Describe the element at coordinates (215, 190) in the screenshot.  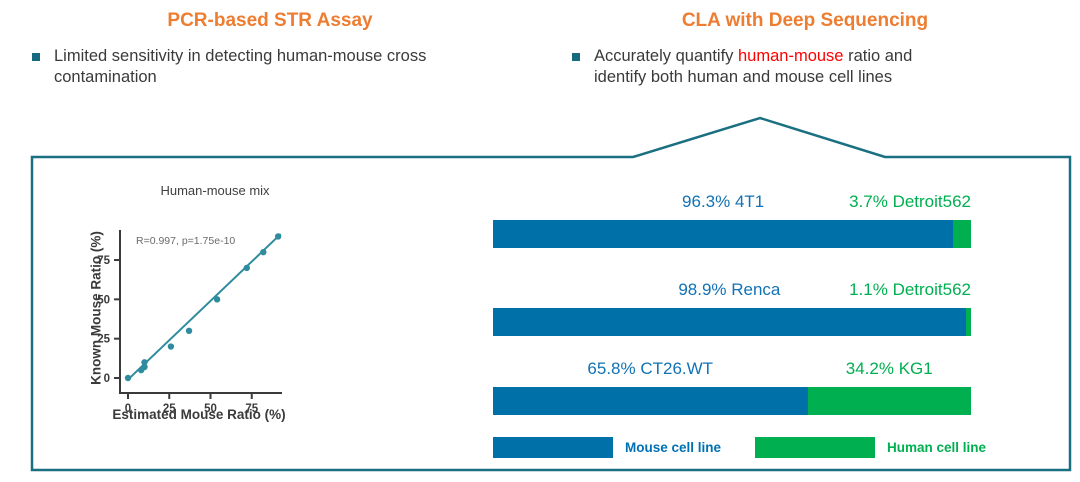
I see `scatter-title: Human-mouse mix` at that location.